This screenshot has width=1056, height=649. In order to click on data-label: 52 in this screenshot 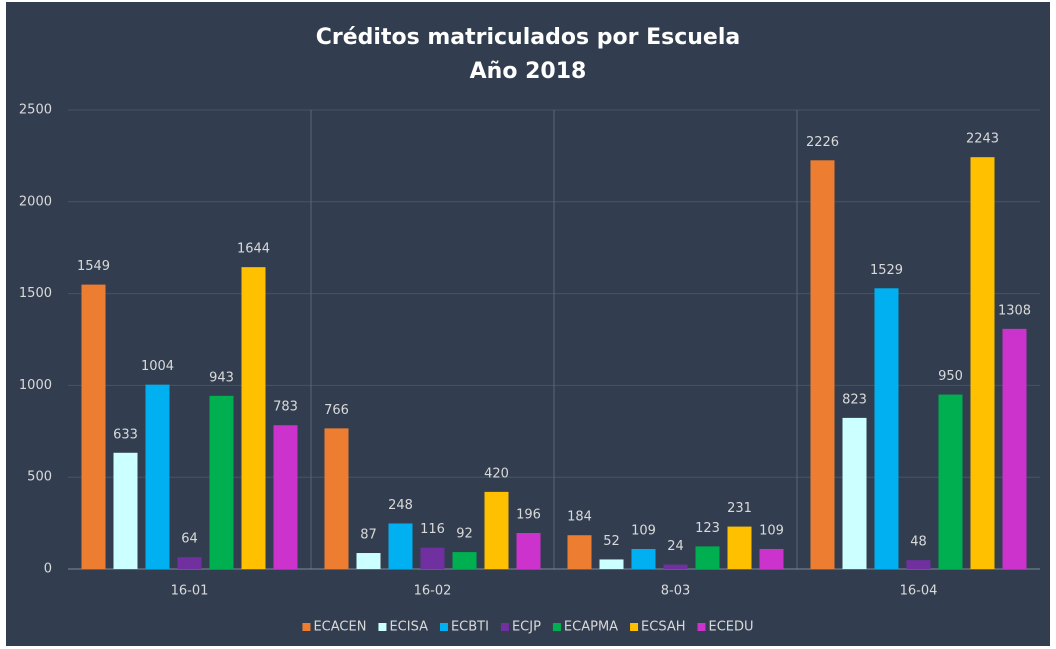, I will do `click(611, 541)`.